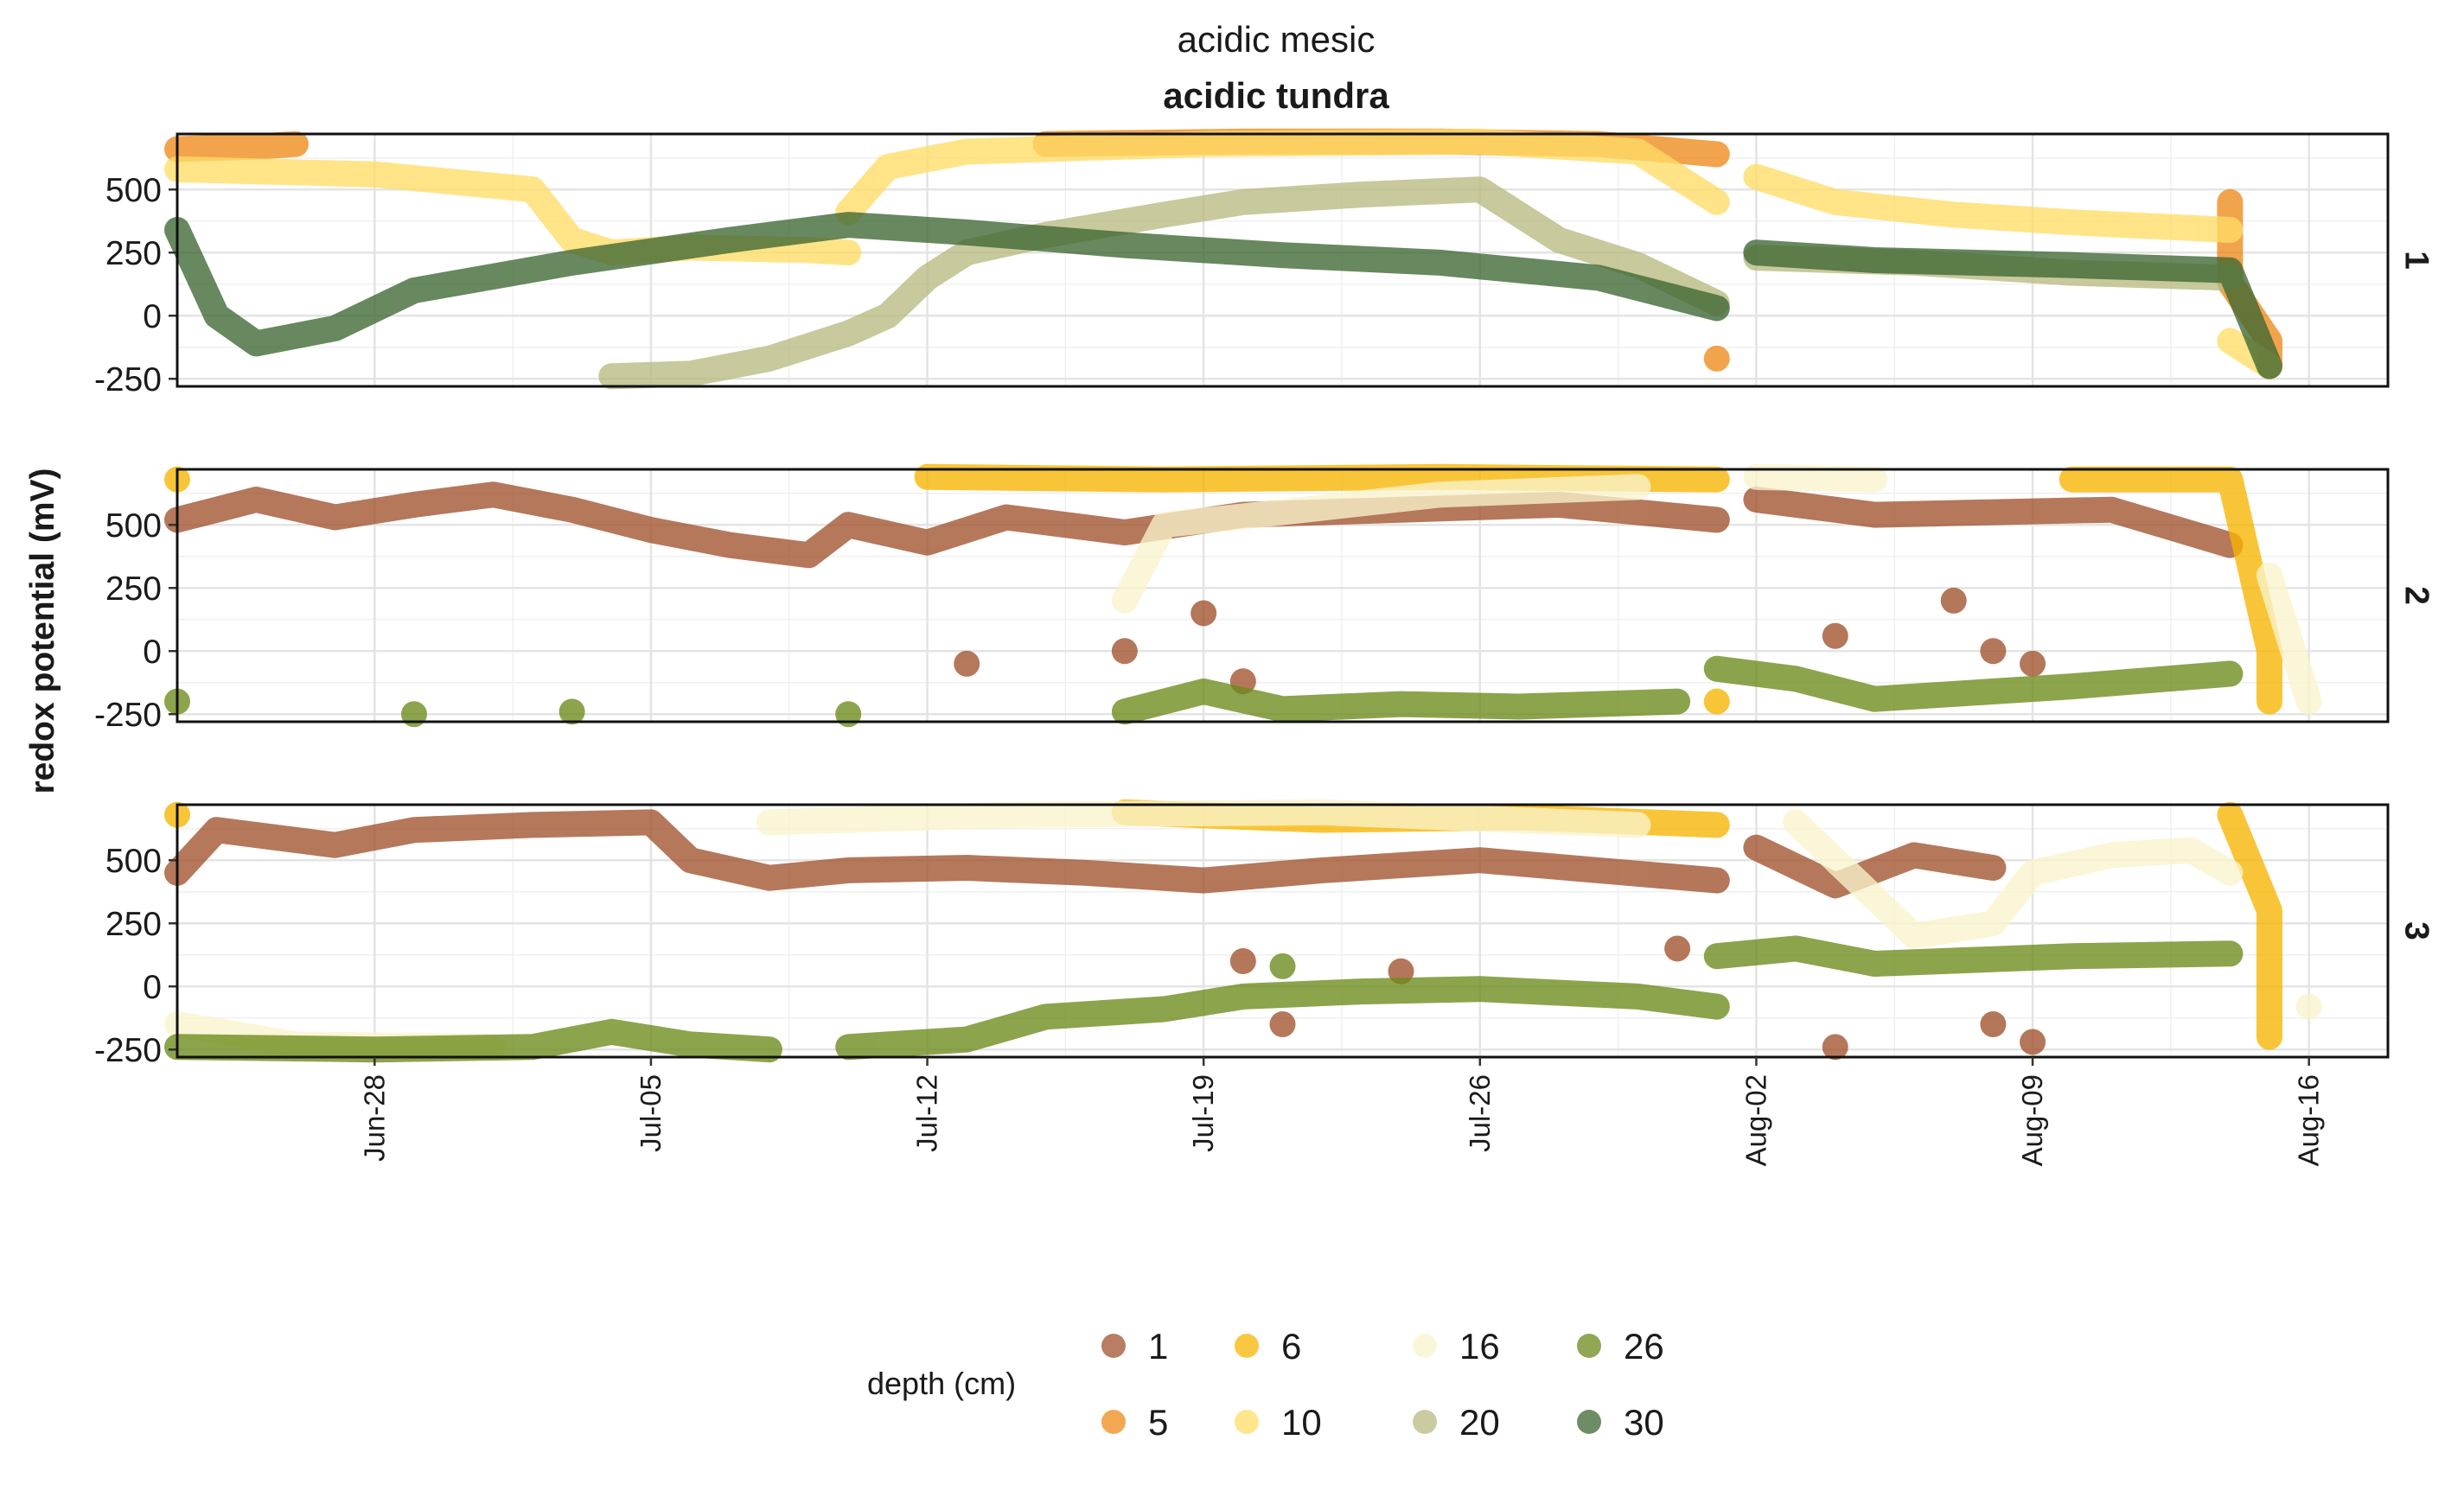 The height and width of the screenshot is (1491, 2464). Describe the element at coordinates (1276, 95) in the screenshot. I see `chart-subtitle: acidic tundra` at that location.